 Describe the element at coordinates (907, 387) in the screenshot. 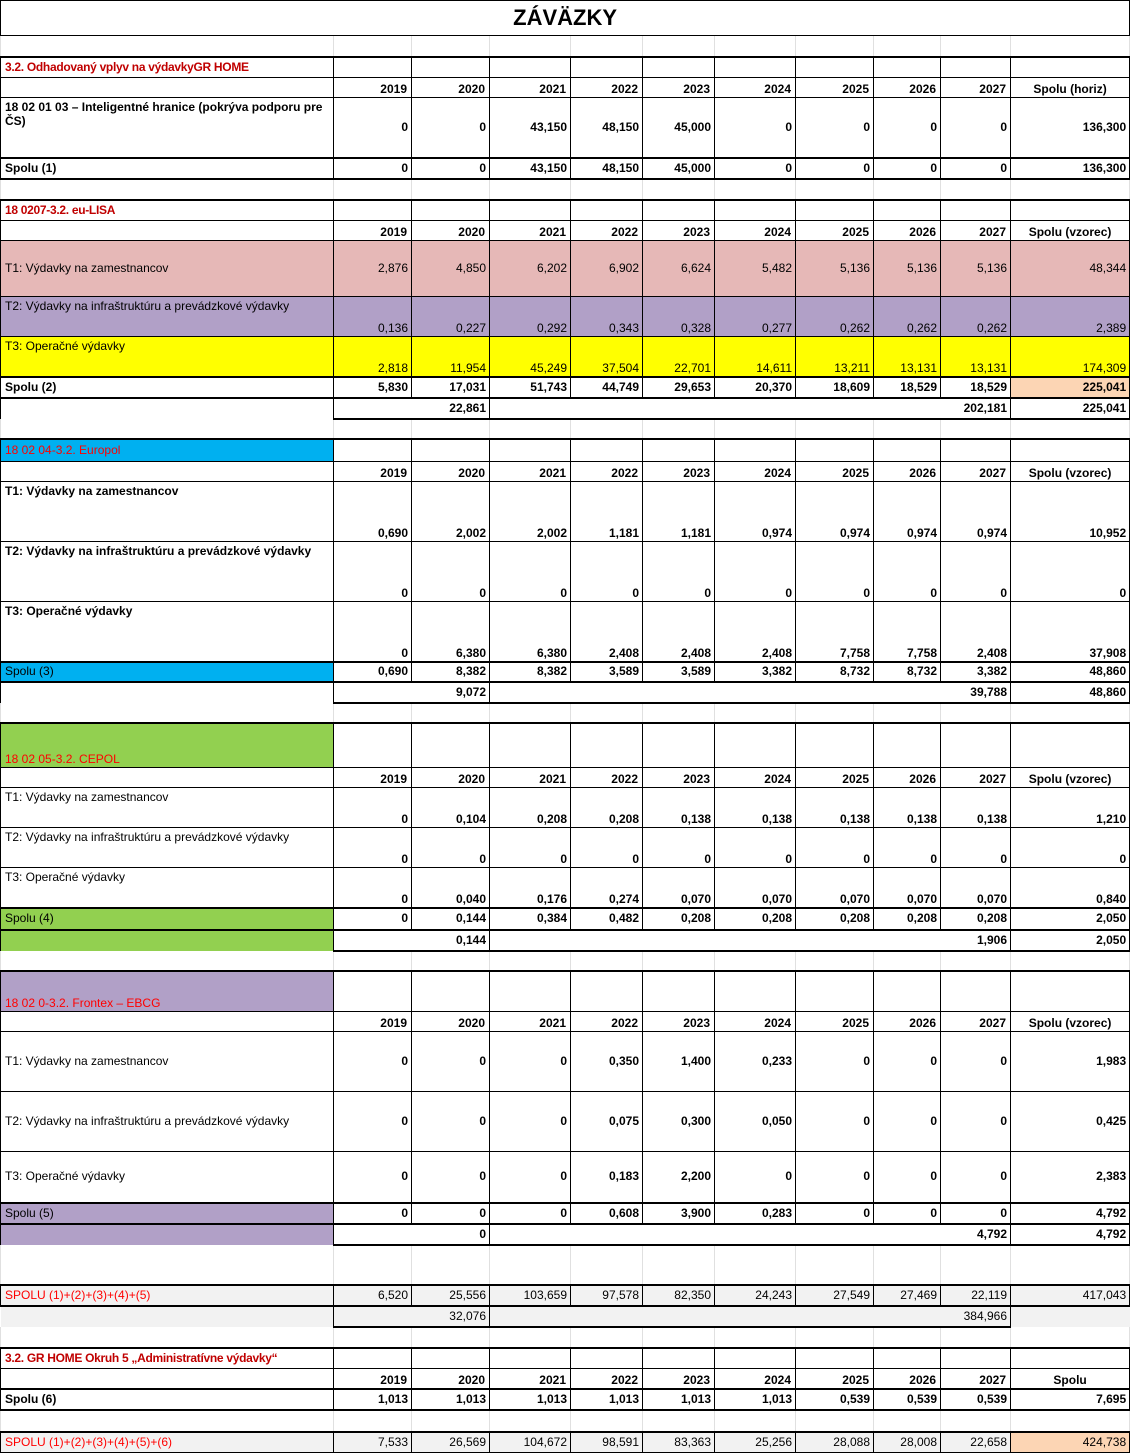

I see `subtotal-value: 18,529` at that location.